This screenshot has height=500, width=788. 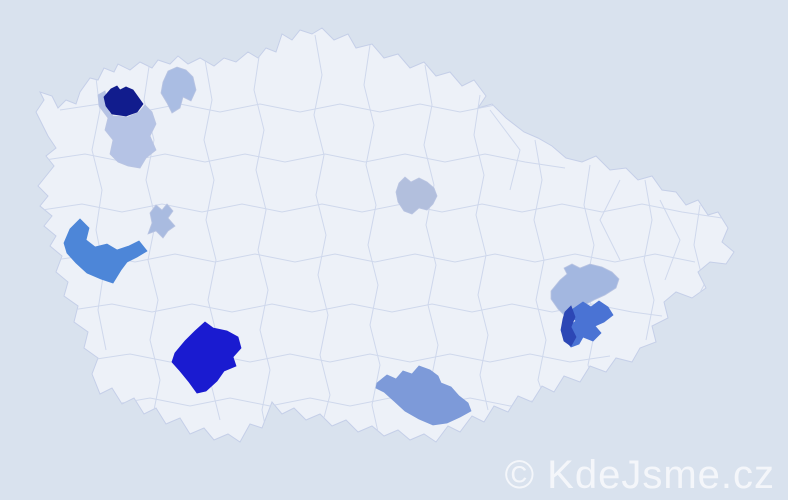 What do you see at coordinates (105, 251) in the screenshot?
I see `district-highlight-west-cornflower` at bounding box center [105, 251].